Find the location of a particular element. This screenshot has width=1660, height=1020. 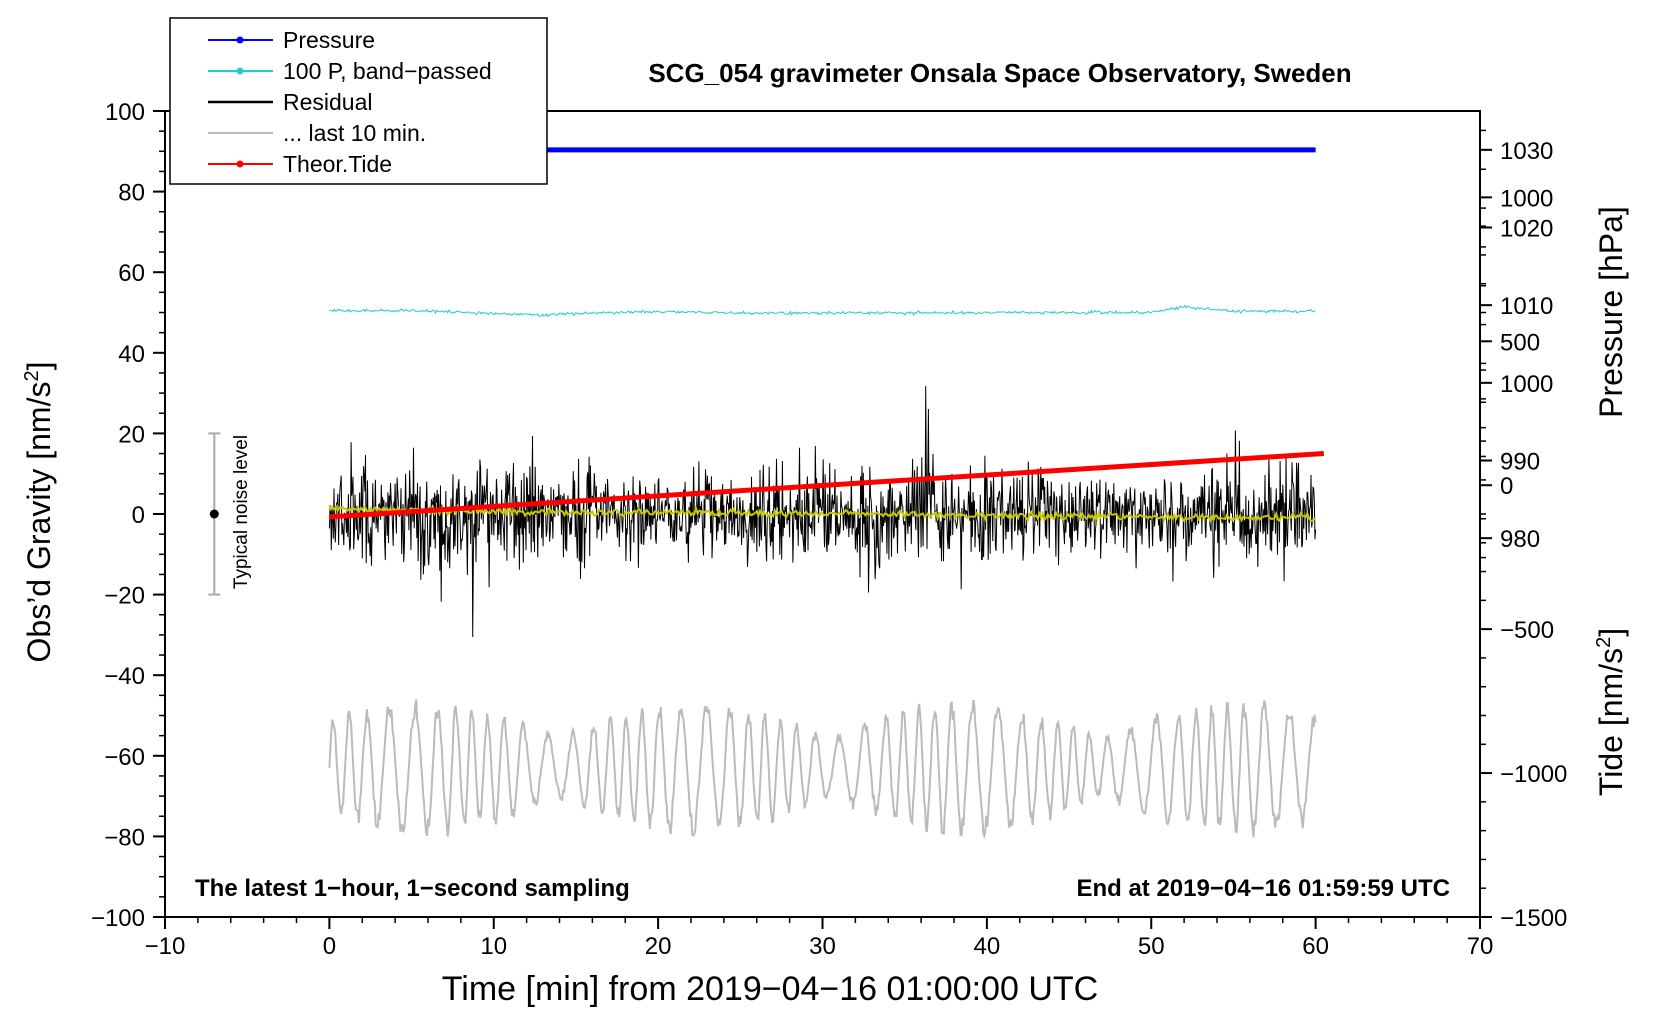

tide-tick-label: −1000 is located at coordinates (1533, 774).